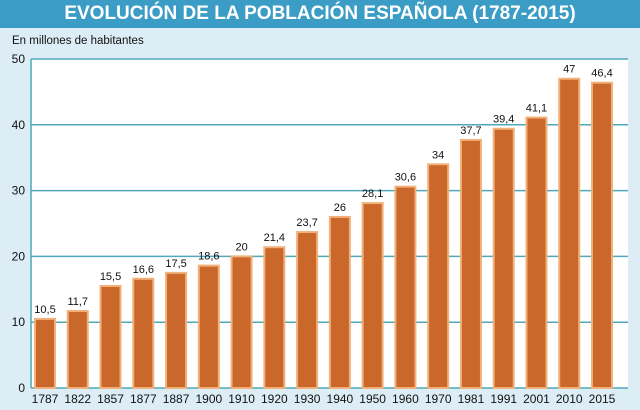 The image size is (640, 410). I want to click on x-tick-label: 1950, so click(372, 399).